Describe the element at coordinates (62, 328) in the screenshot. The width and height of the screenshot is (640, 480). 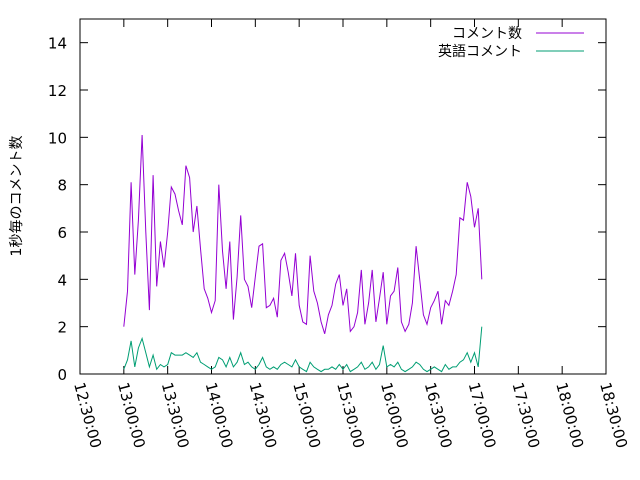
I see `y-tick-label: 2` at that location.